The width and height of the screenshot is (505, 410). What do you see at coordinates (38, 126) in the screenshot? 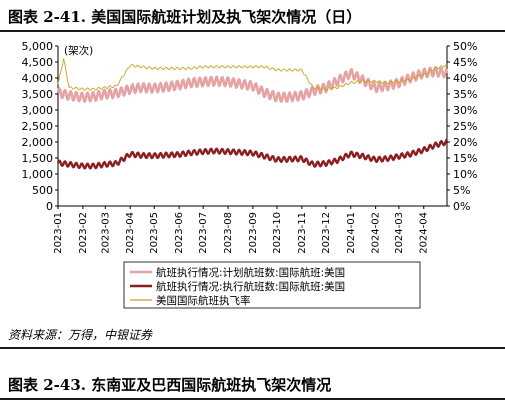
I see `y-left-tick-label: 2,500` at bounding box center [38, 126].